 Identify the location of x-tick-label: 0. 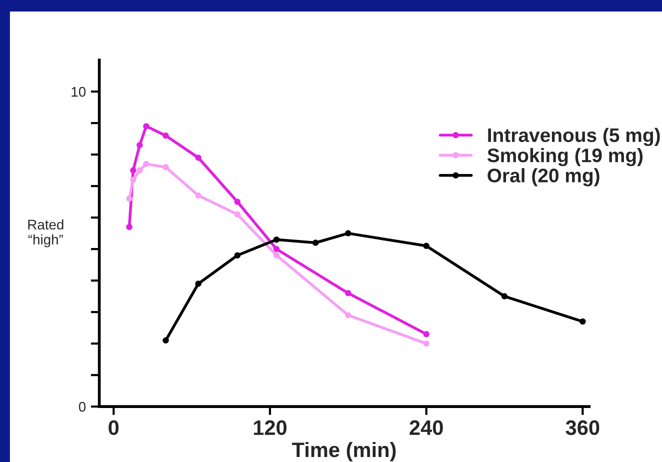
(113, 428).